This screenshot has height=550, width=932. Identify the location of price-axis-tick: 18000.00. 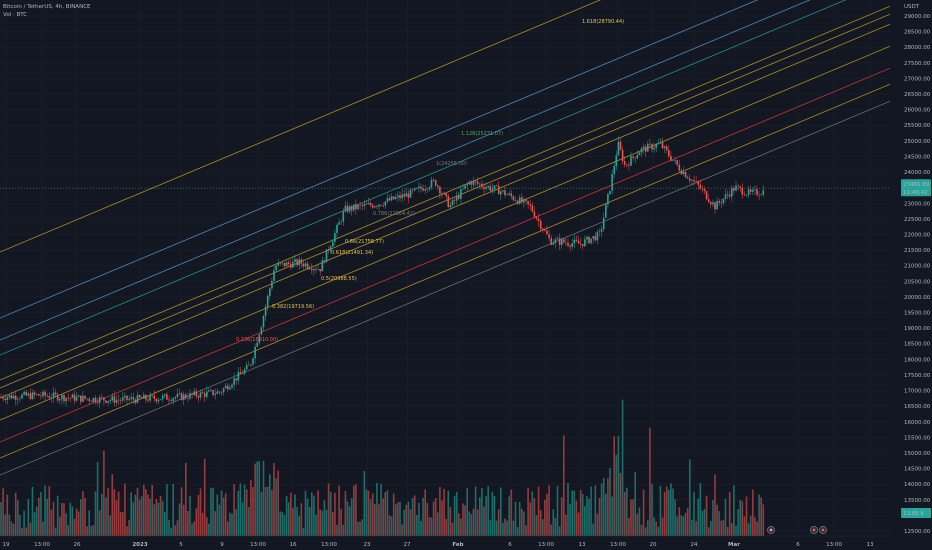
(917, 360).